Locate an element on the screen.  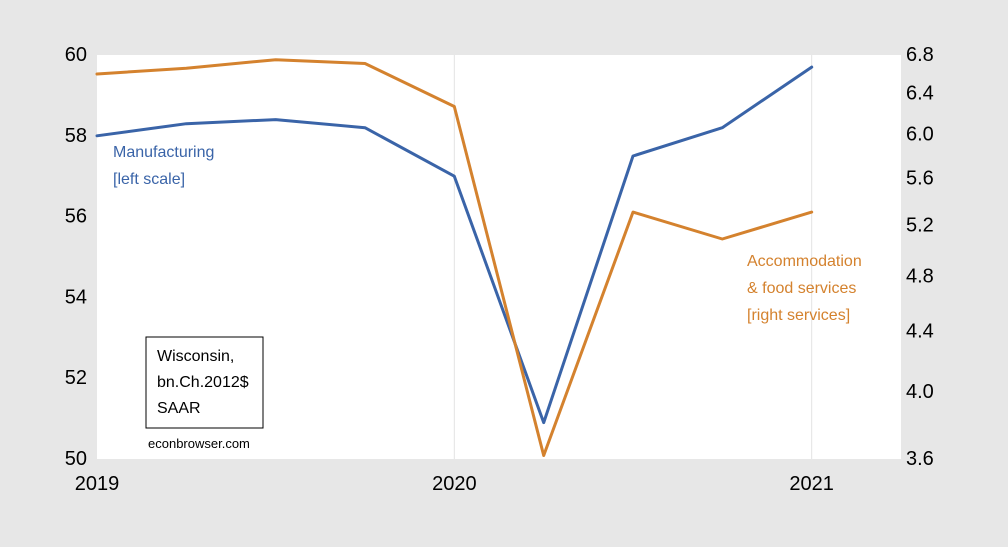
x-tick-label: 2020 is located at coordinates (454, 484).